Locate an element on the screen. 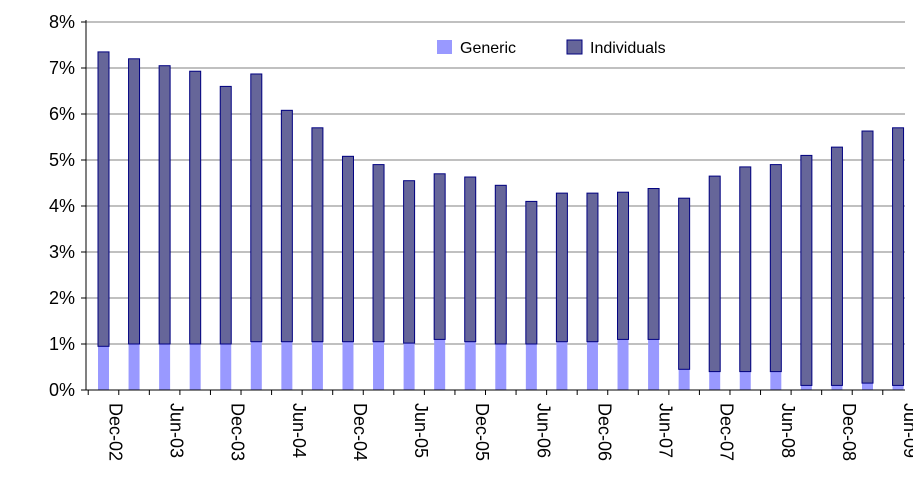 This screenshot has height=480, width=913. x-tick-label: Jun-04 is located at coordinates (299, 430).